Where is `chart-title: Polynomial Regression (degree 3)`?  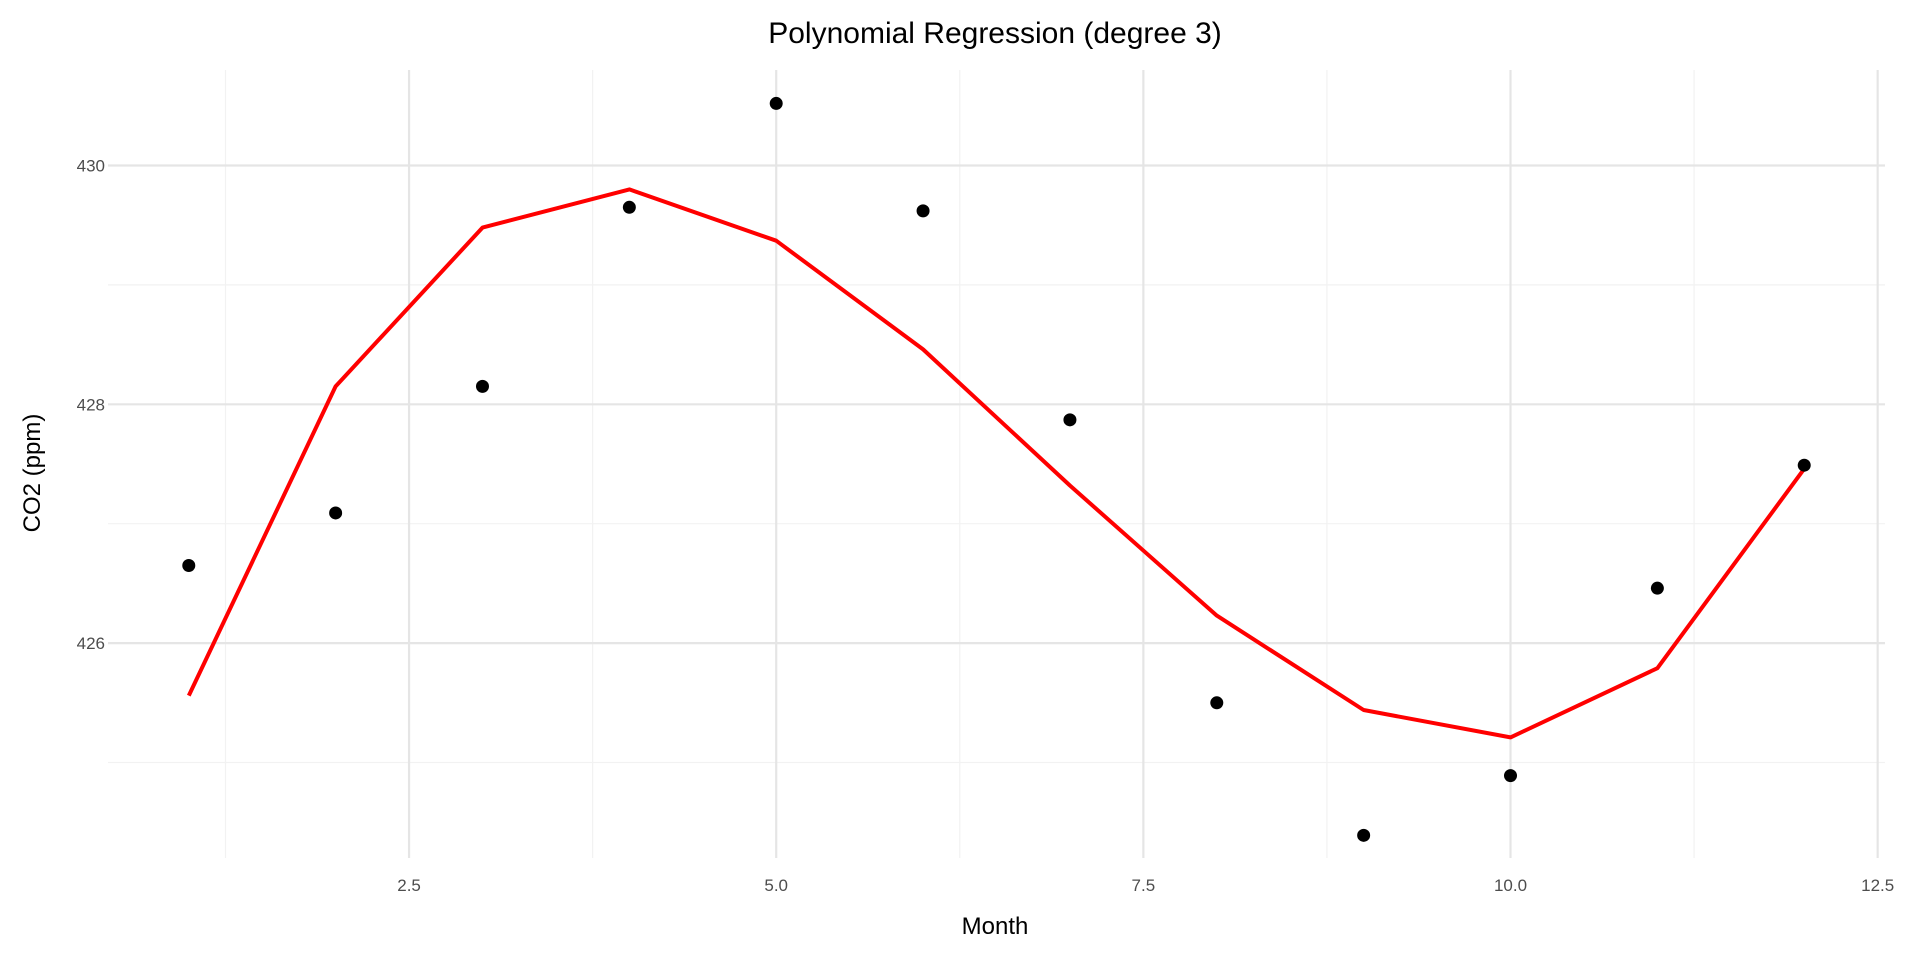 chart-title: Polynomial Regression (degree 3) is located at coordinates (995, 33).